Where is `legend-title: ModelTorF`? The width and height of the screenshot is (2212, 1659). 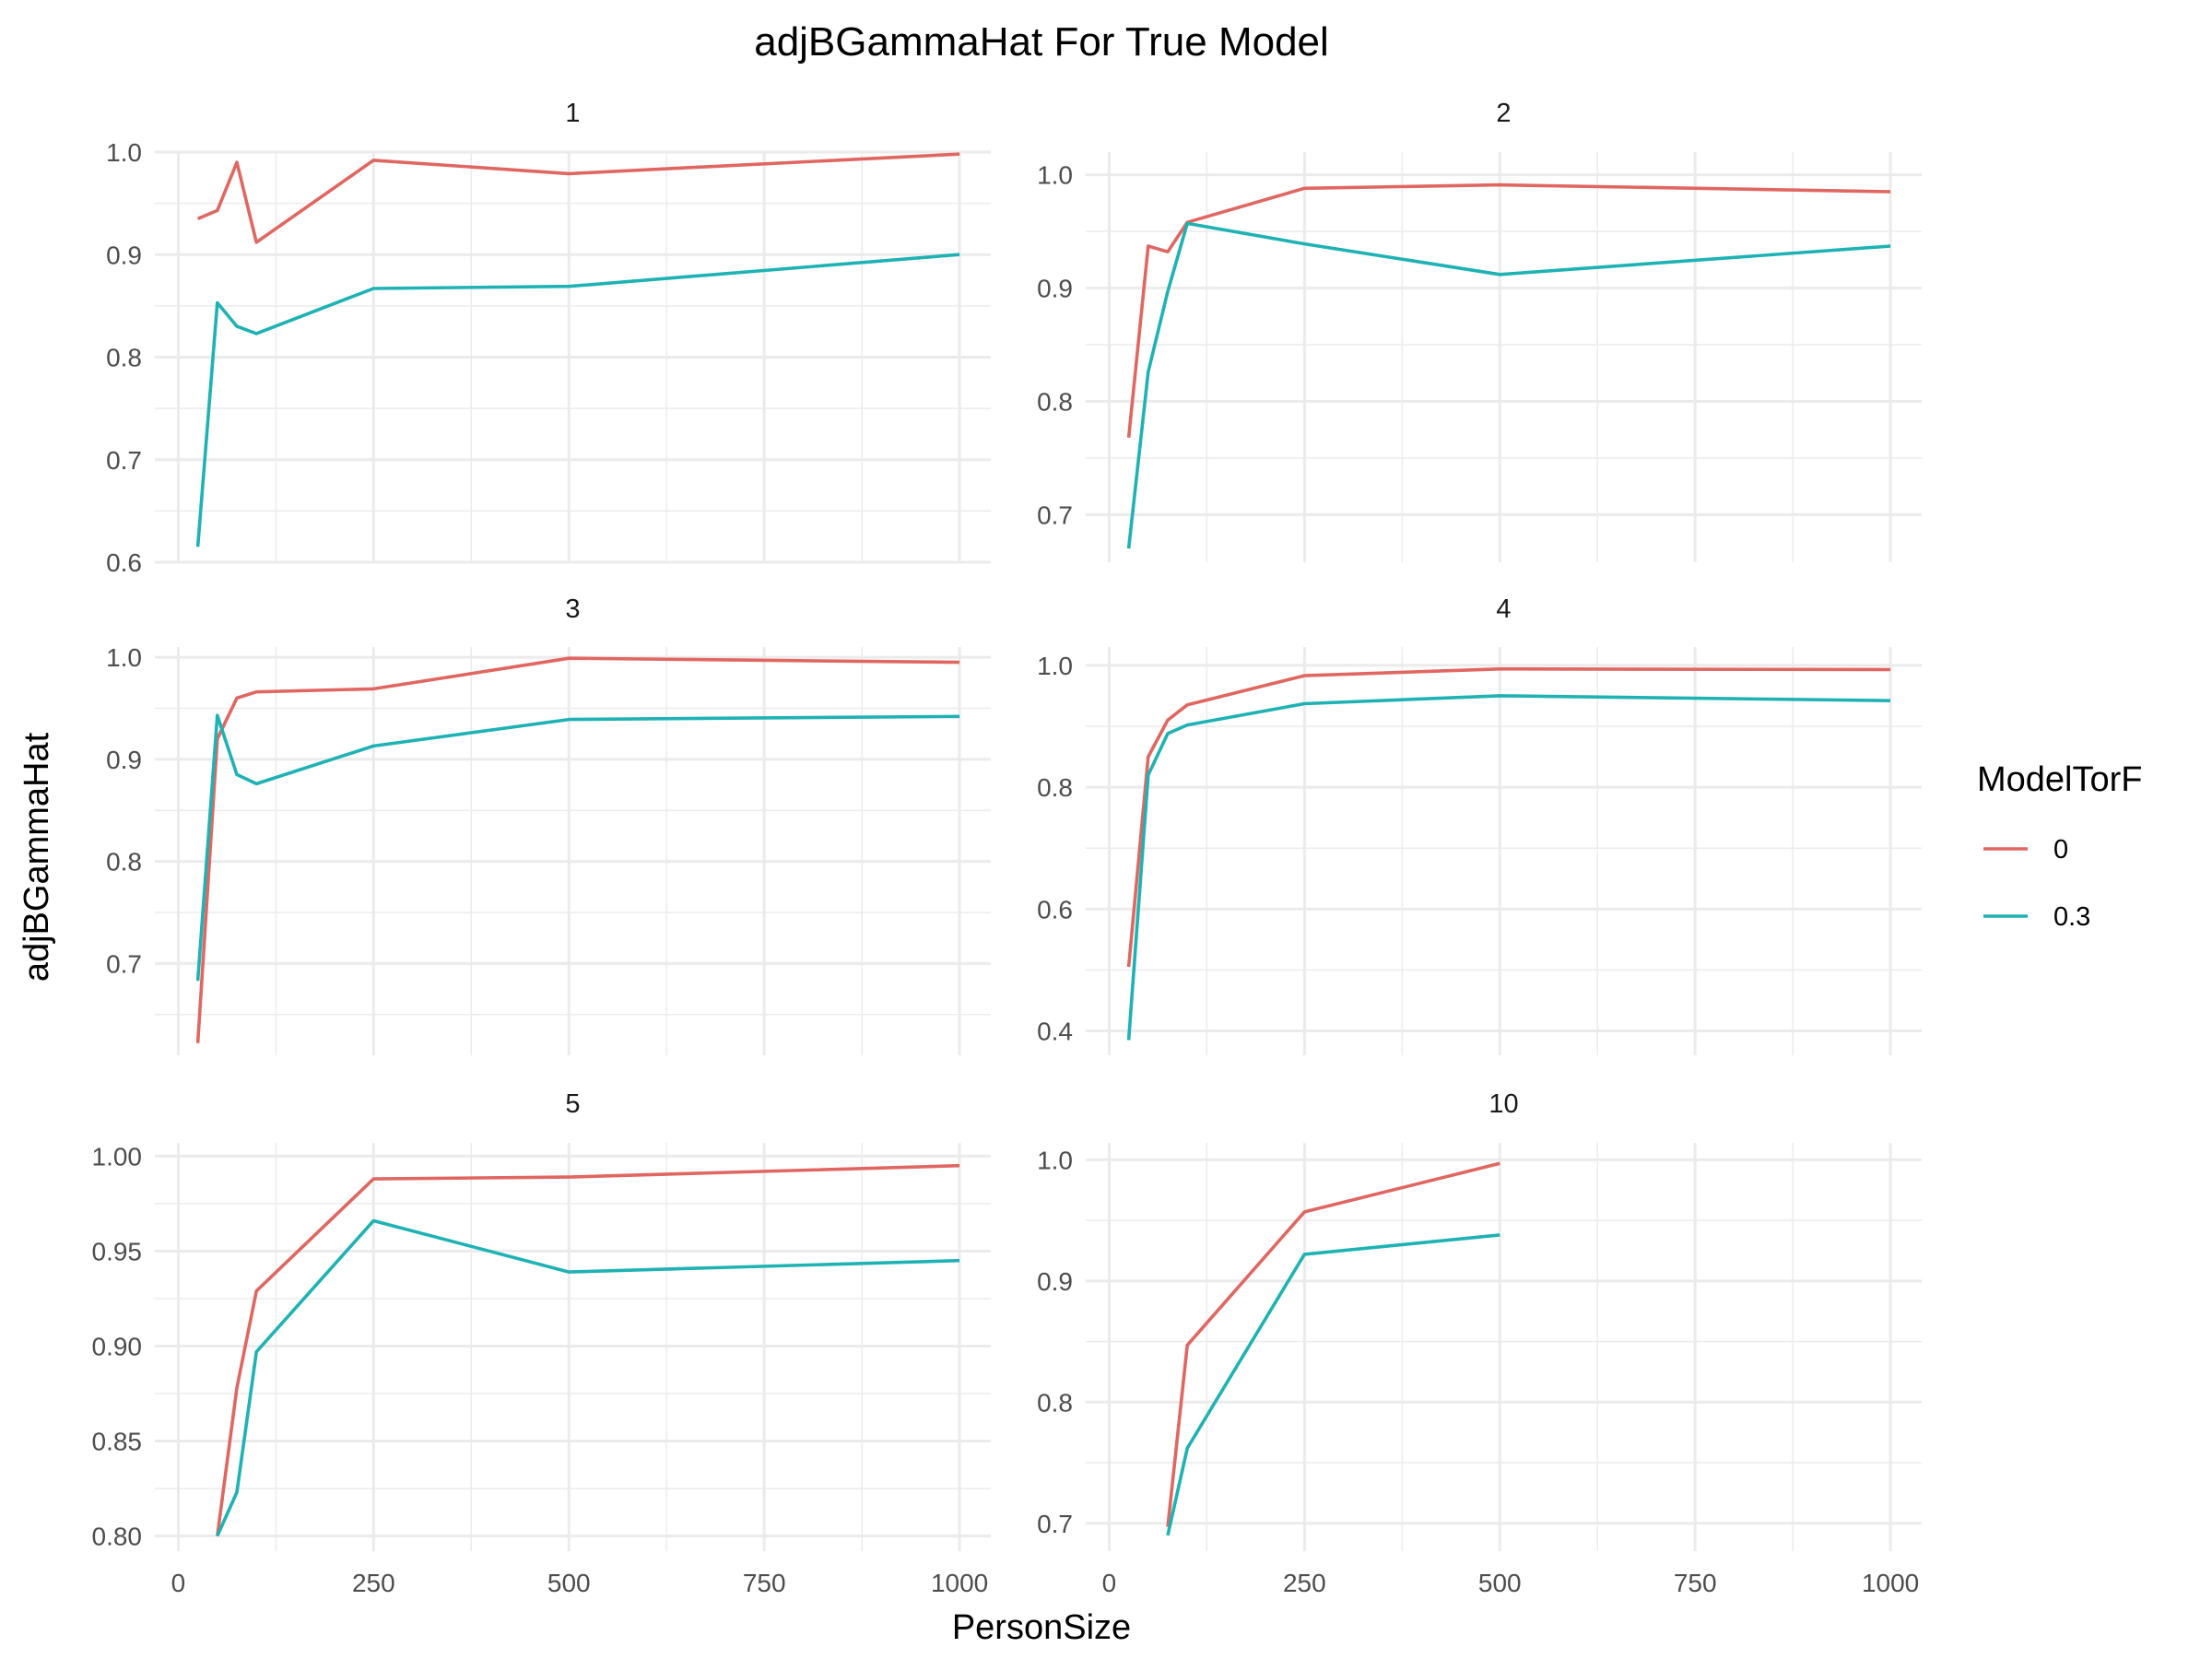 legend-title: ModelTorF is located at coordinates (2060, 779).